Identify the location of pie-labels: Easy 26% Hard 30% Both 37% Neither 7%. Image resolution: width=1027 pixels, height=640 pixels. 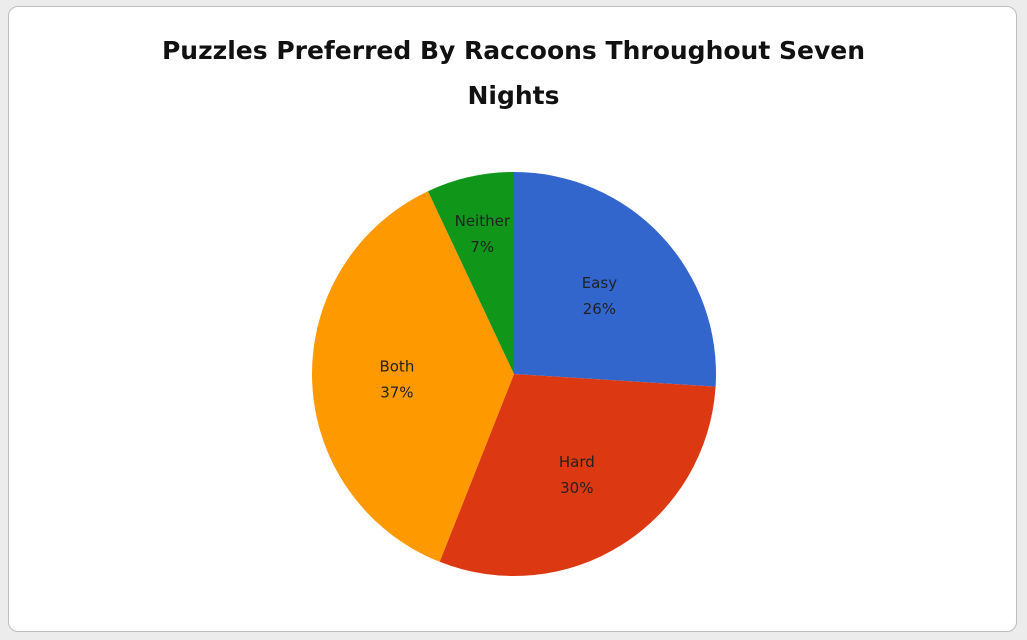
(498, 354).